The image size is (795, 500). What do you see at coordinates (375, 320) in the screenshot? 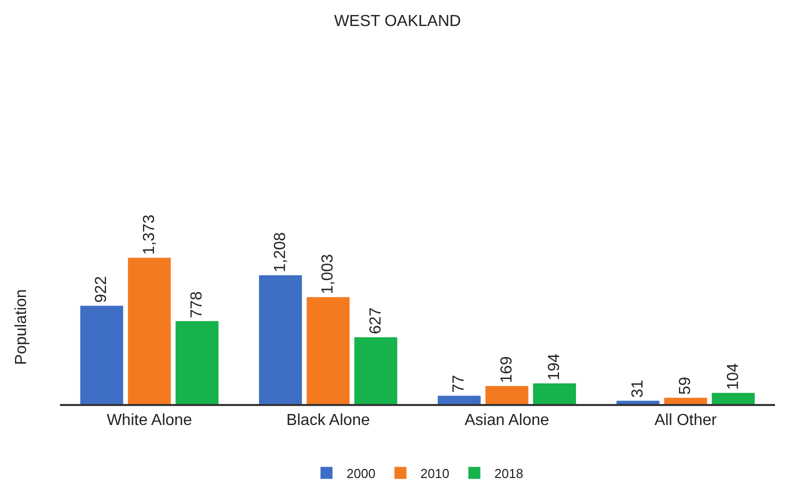
I see `data-label: 627` at bounding box center [375, 320].